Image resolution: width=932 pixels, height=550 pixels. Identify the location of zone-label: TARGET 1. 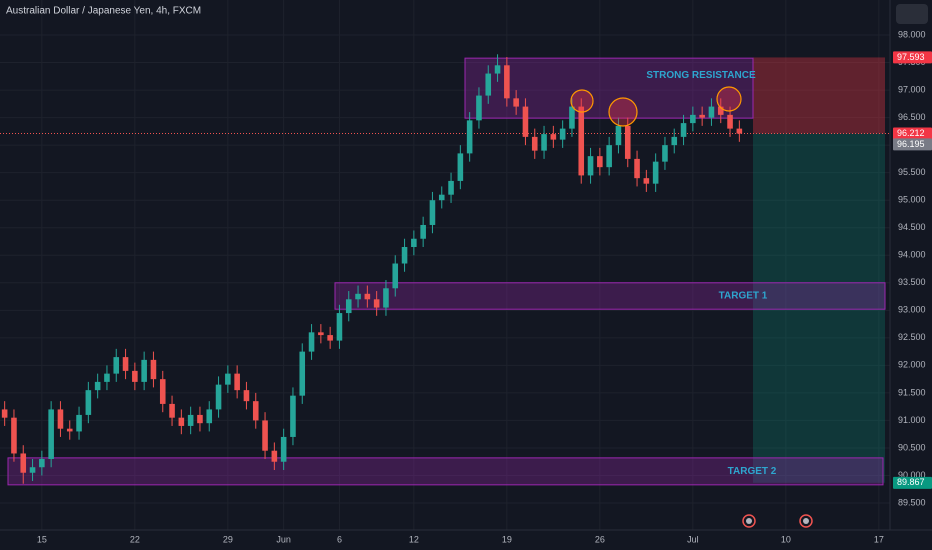
(743, 296).